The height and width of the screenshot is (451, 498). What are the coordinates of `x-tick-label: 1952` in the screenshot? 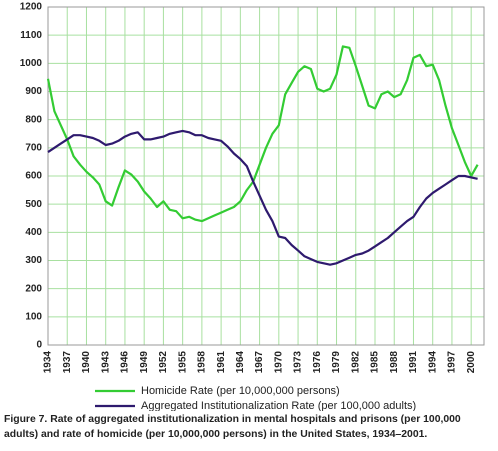 It's located at (163, 362).